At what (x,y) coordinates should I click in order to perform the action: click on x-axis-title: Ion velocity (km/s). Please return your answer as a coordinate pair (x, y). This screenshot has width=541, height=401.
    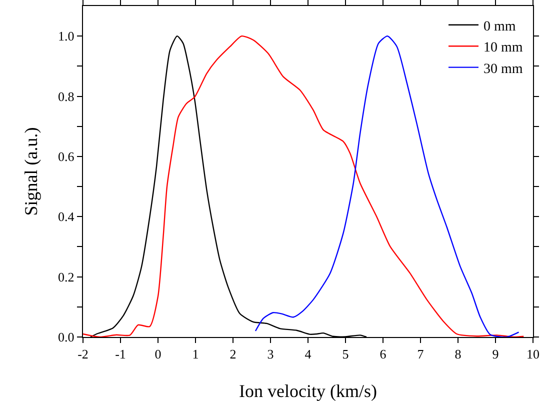
    Looking at the image, I should click on (308, 391).